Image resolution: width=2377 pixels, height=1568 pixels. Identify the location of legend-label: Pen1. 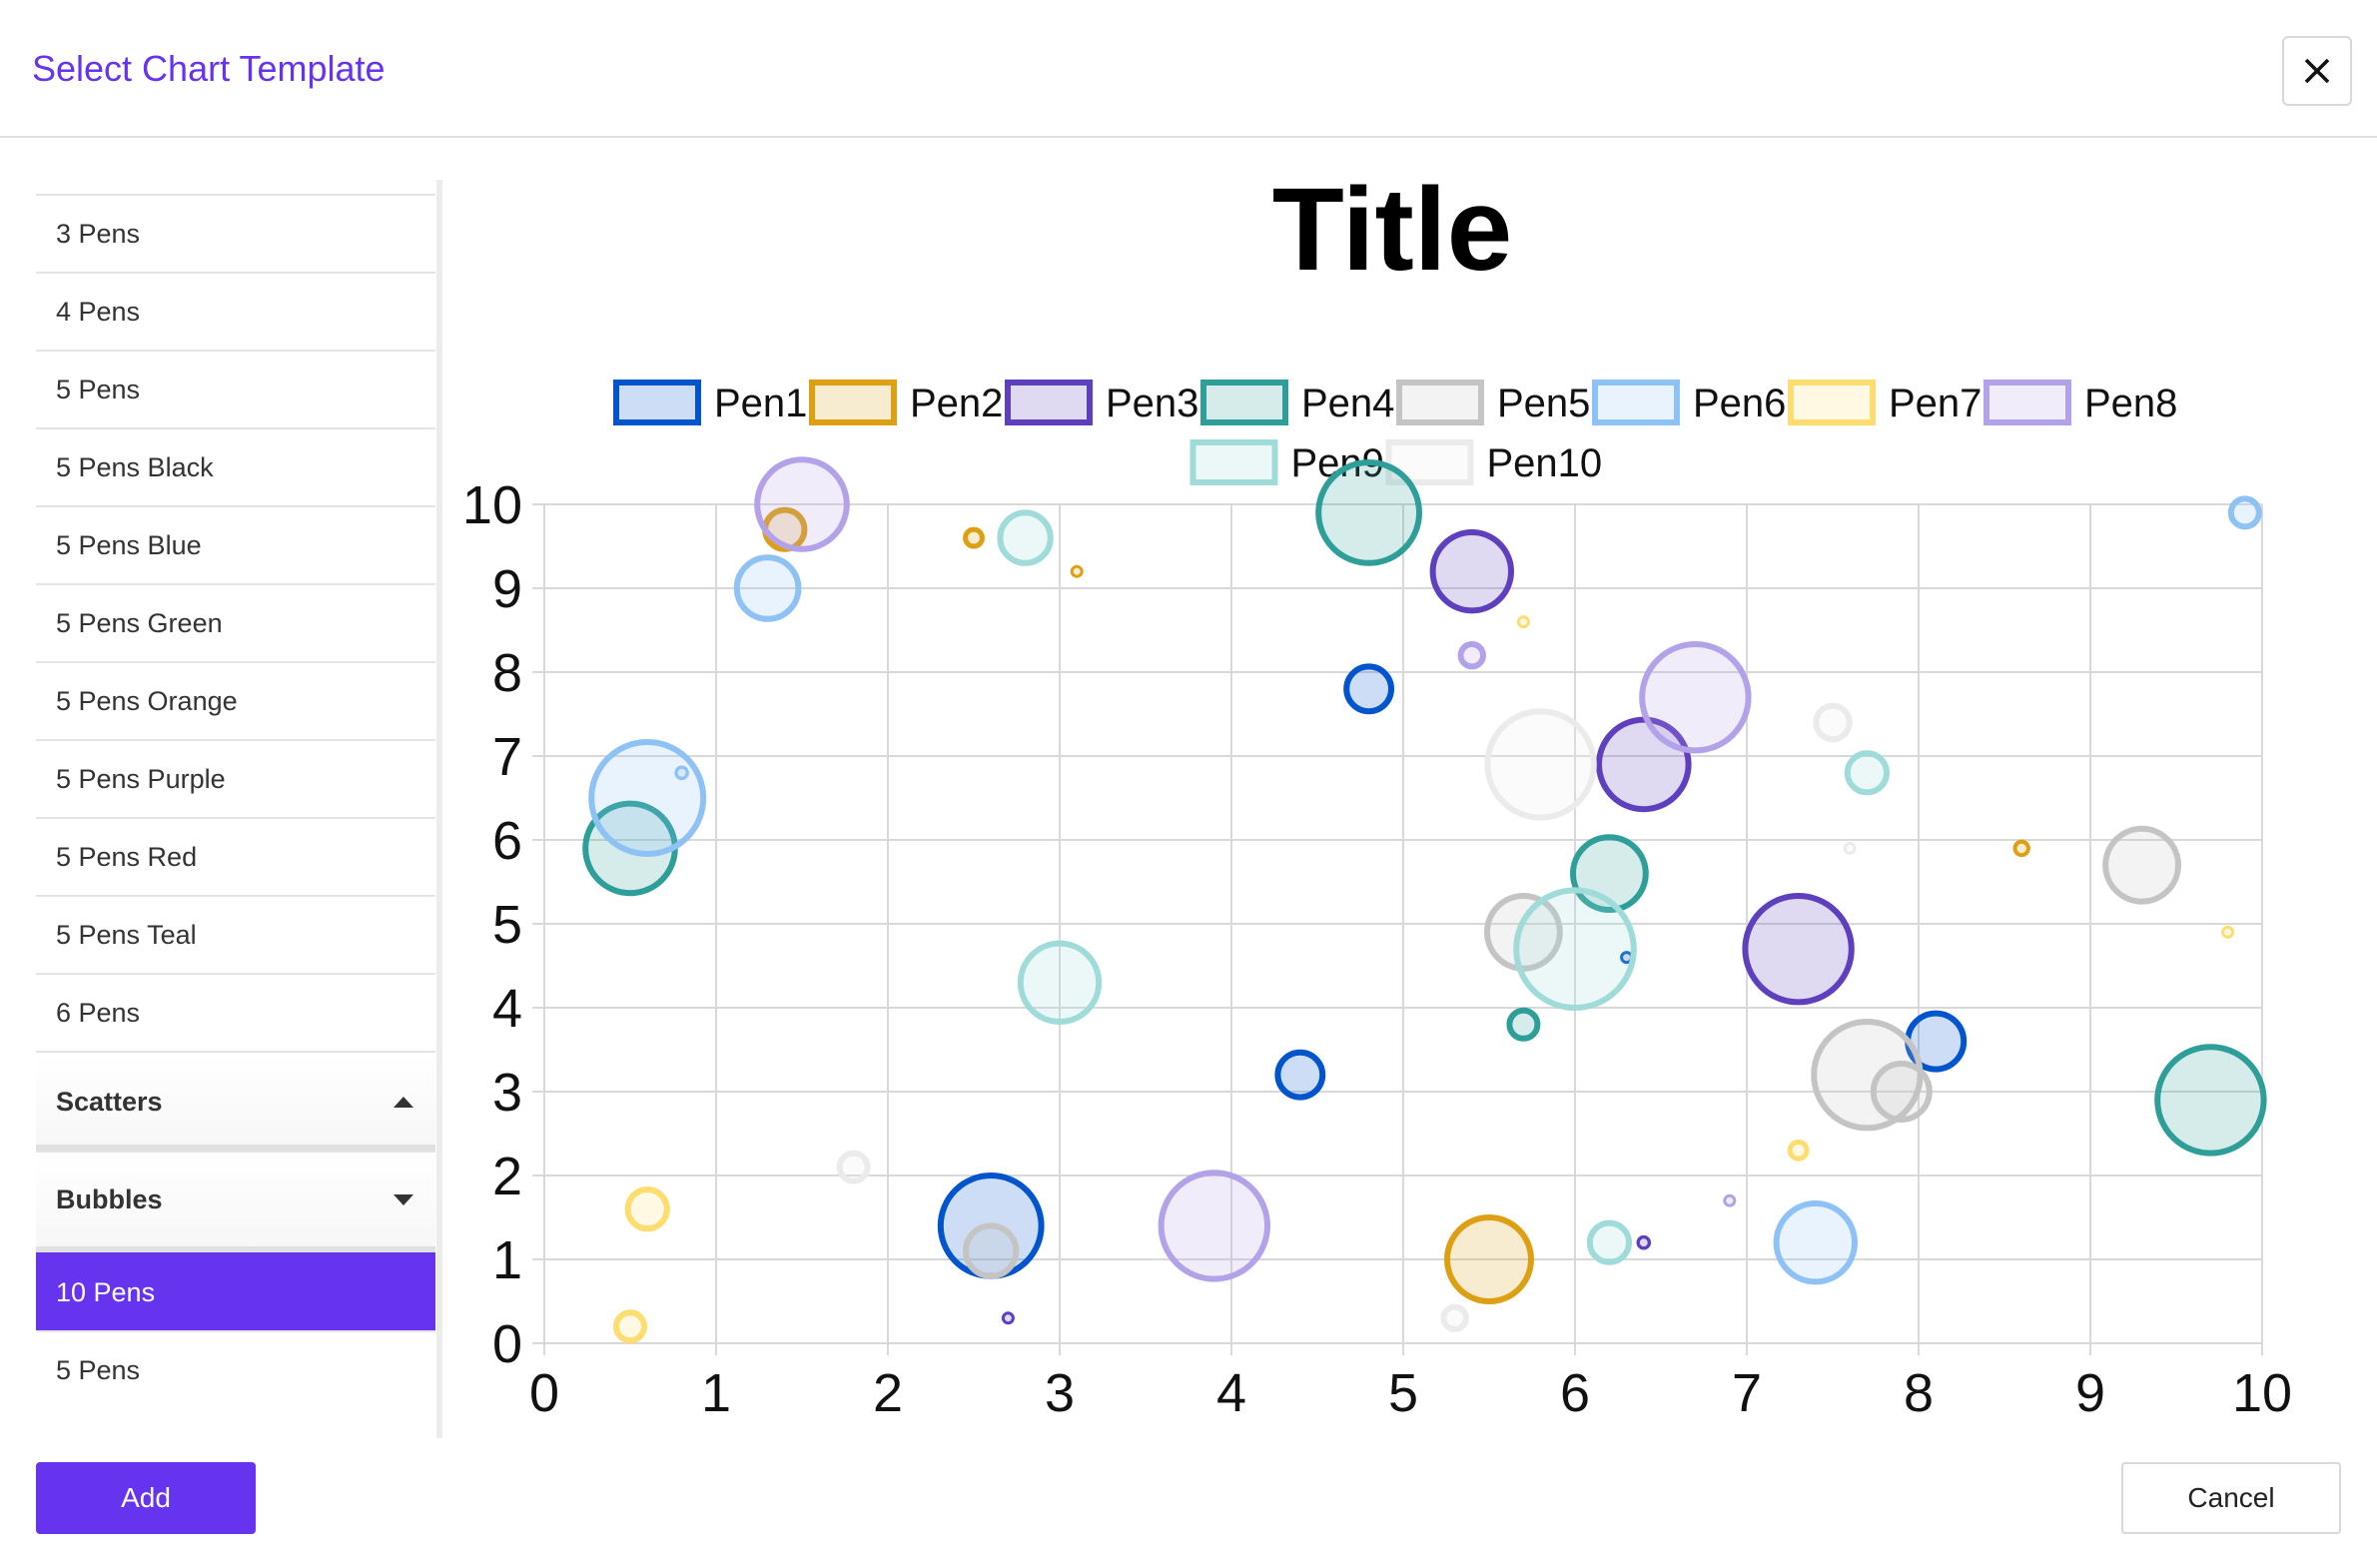
(760, 403).